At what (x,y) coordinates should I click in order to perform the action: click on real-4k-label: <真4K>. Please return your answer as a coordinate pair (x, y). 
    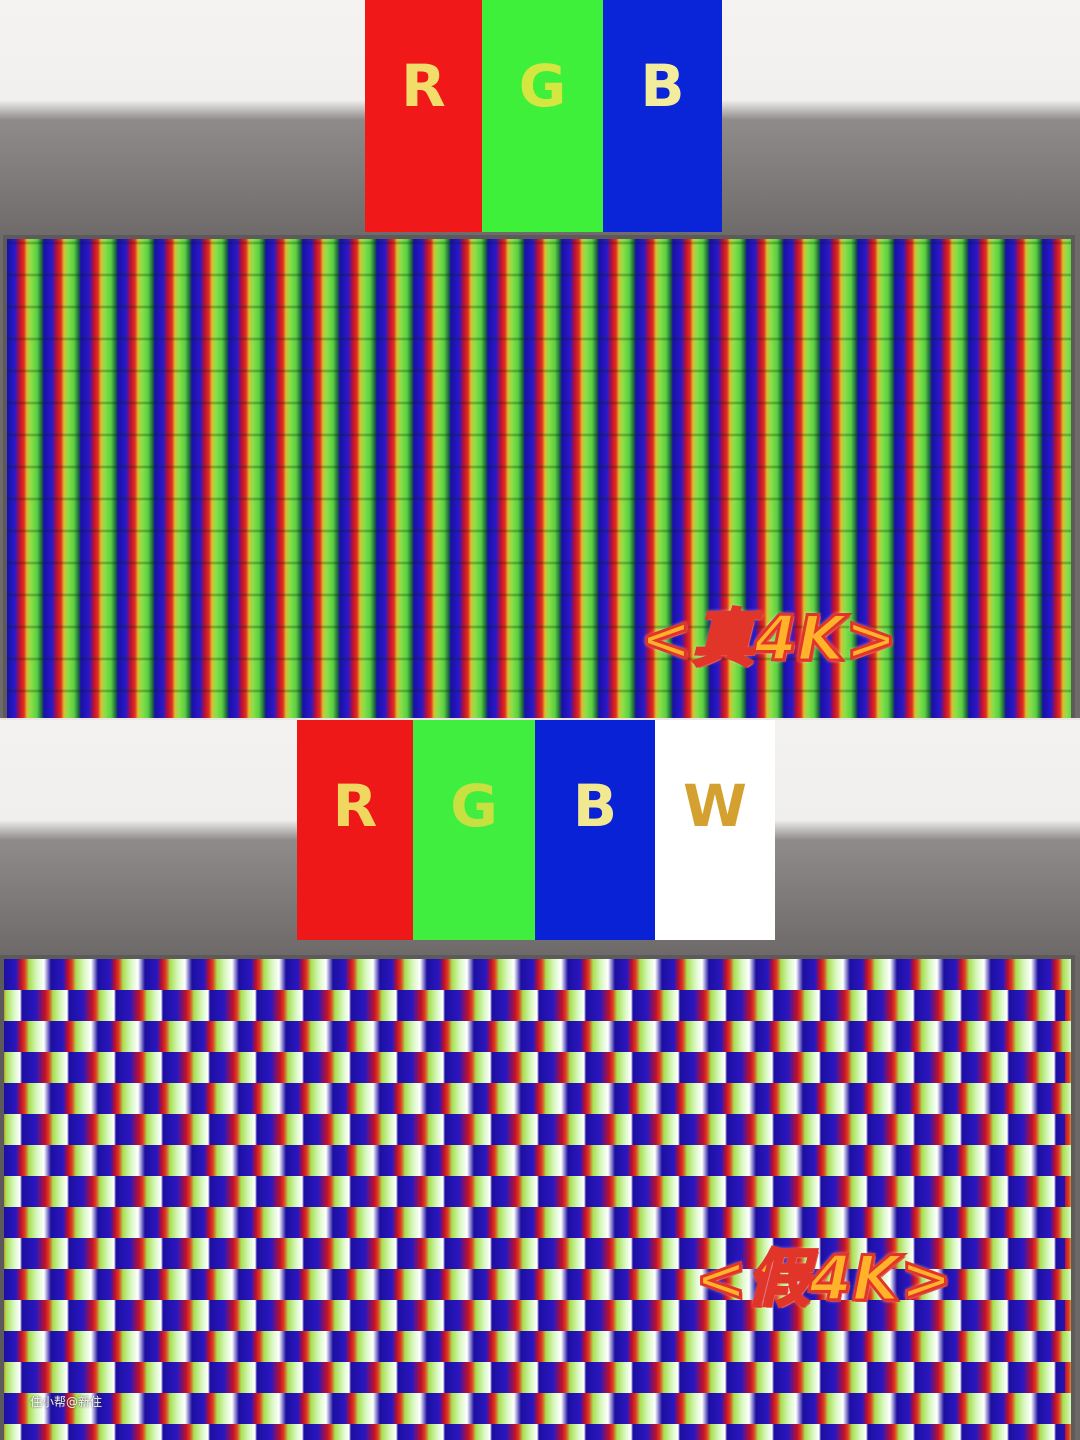
    Looking at the image, I should click on (768, 639).